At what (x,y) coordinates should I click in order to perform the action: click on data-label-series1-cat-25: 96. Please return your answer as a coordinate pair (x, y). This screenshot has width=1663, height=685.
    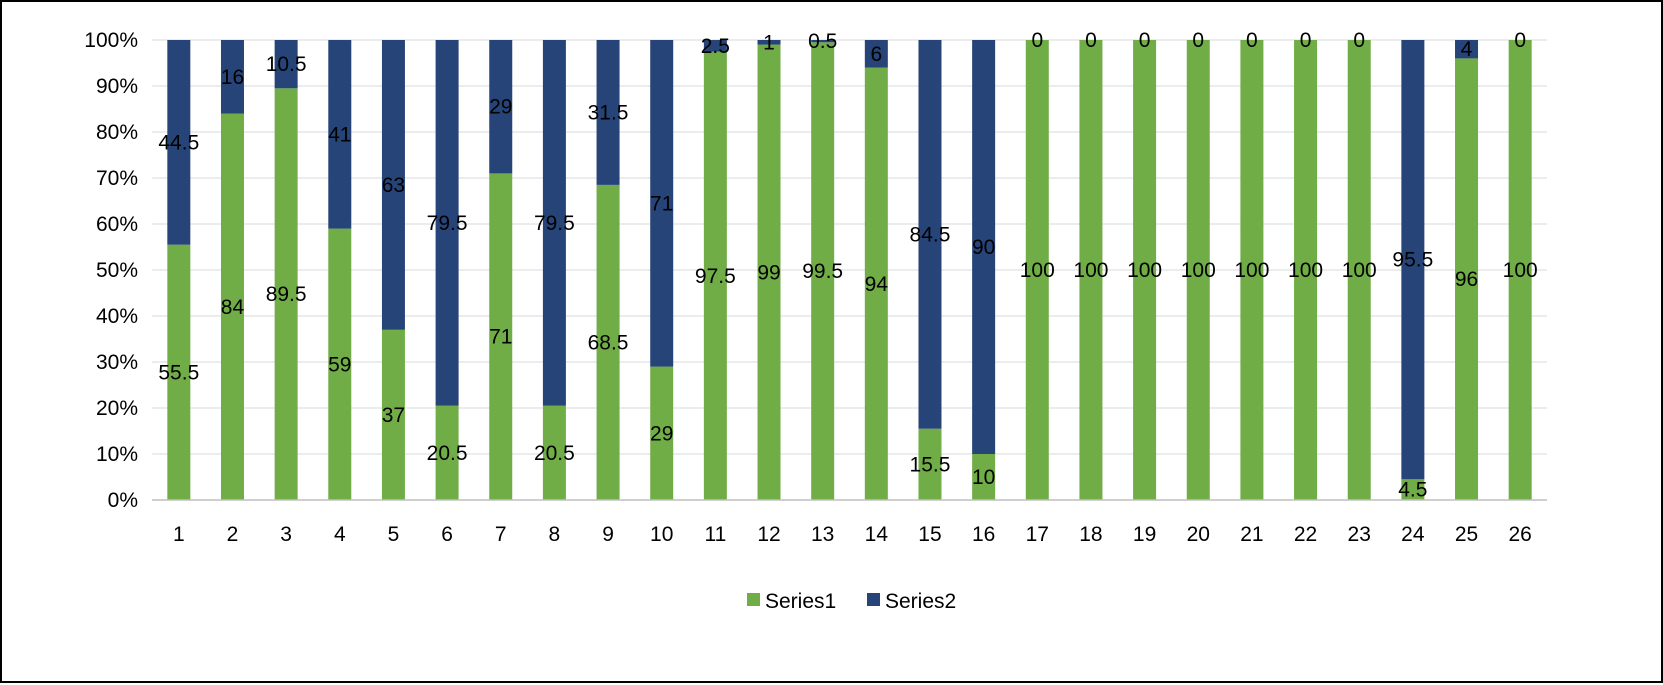
    Looking at the image, I should click on (1466, 279).